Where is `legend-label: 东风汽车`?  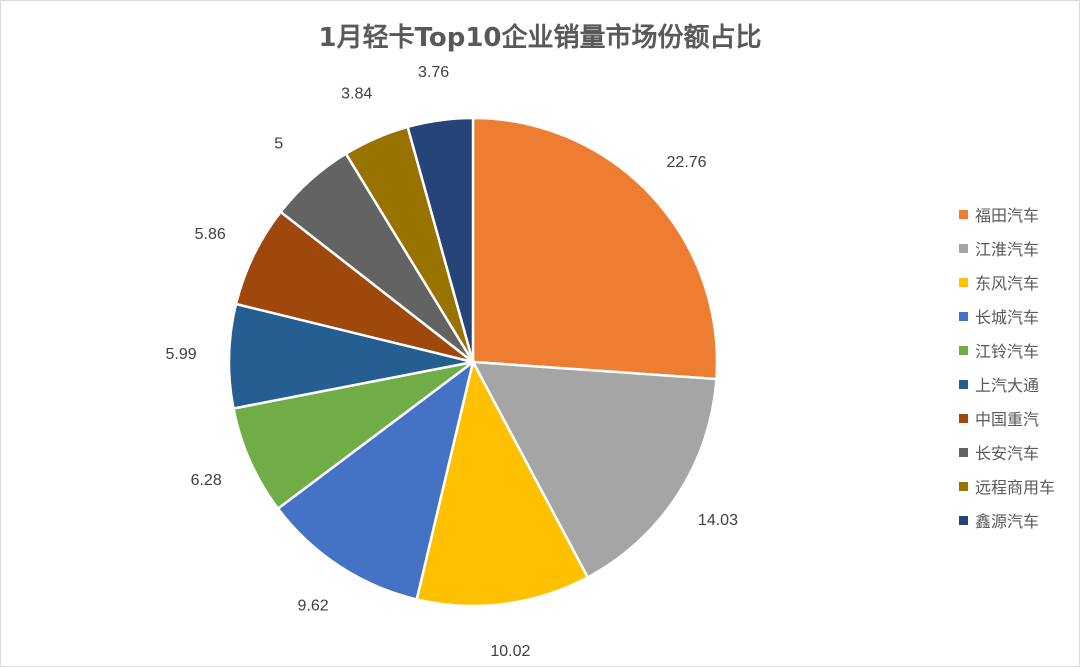
legend-label: 东风汽车 is located at coordinates (1007, 283).